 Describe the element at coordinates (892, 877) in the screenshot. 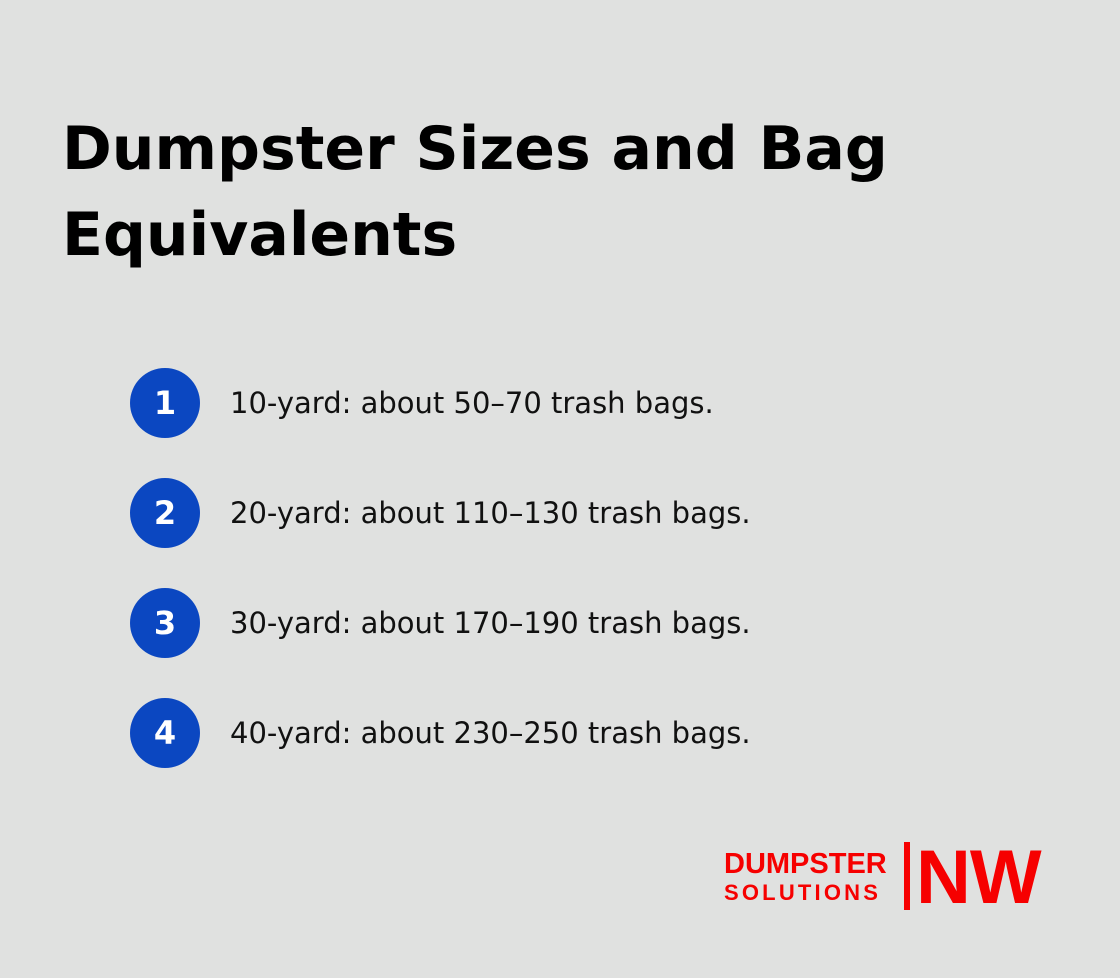

I see `brand-logo: DUMPSTER SOLUTIONS NW` at that location.